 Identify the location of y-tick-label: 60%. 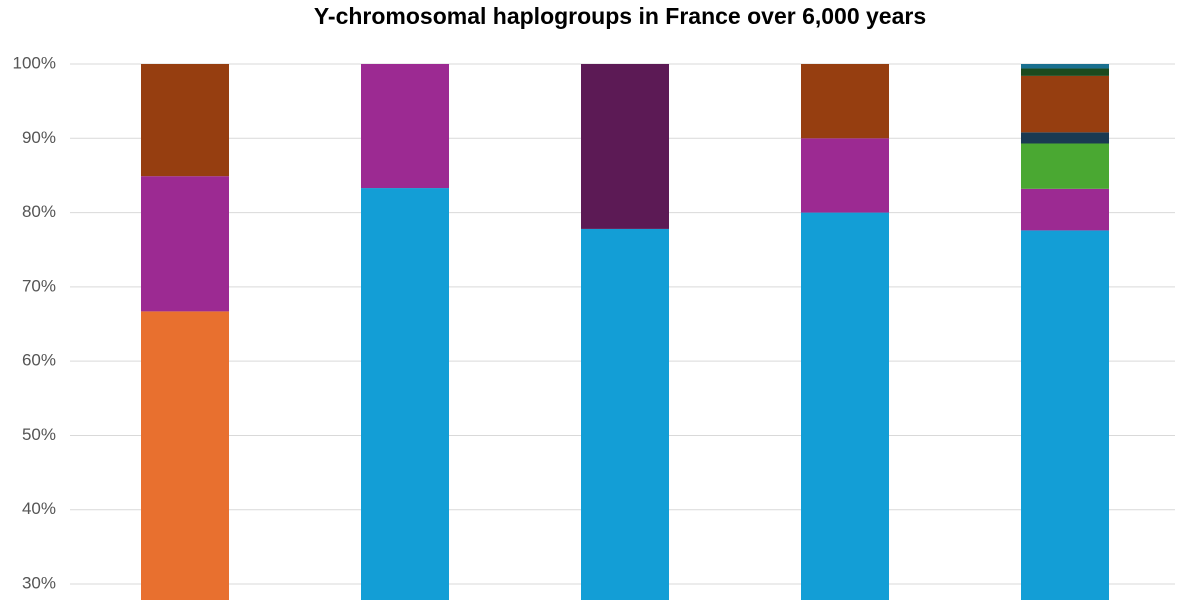
(39, 360).